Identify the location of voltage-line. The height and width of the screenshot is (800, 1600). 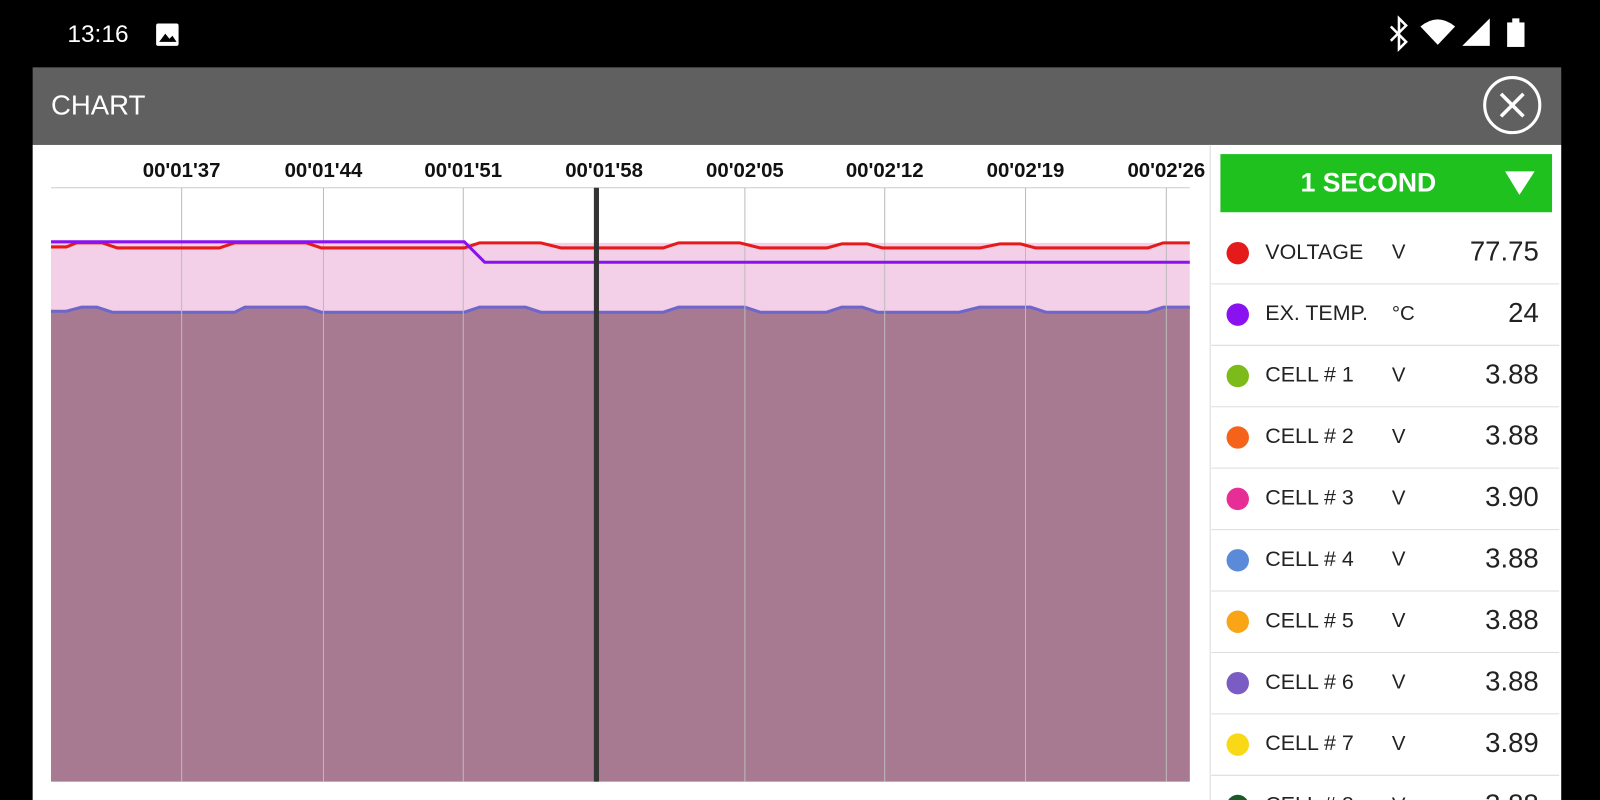
(620, 245).